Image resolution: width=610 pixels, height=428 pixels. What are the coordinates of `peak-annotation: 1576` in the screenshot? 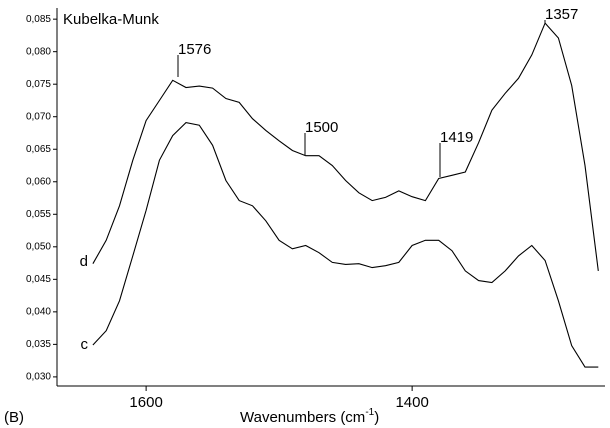 It's located at (194, 49).